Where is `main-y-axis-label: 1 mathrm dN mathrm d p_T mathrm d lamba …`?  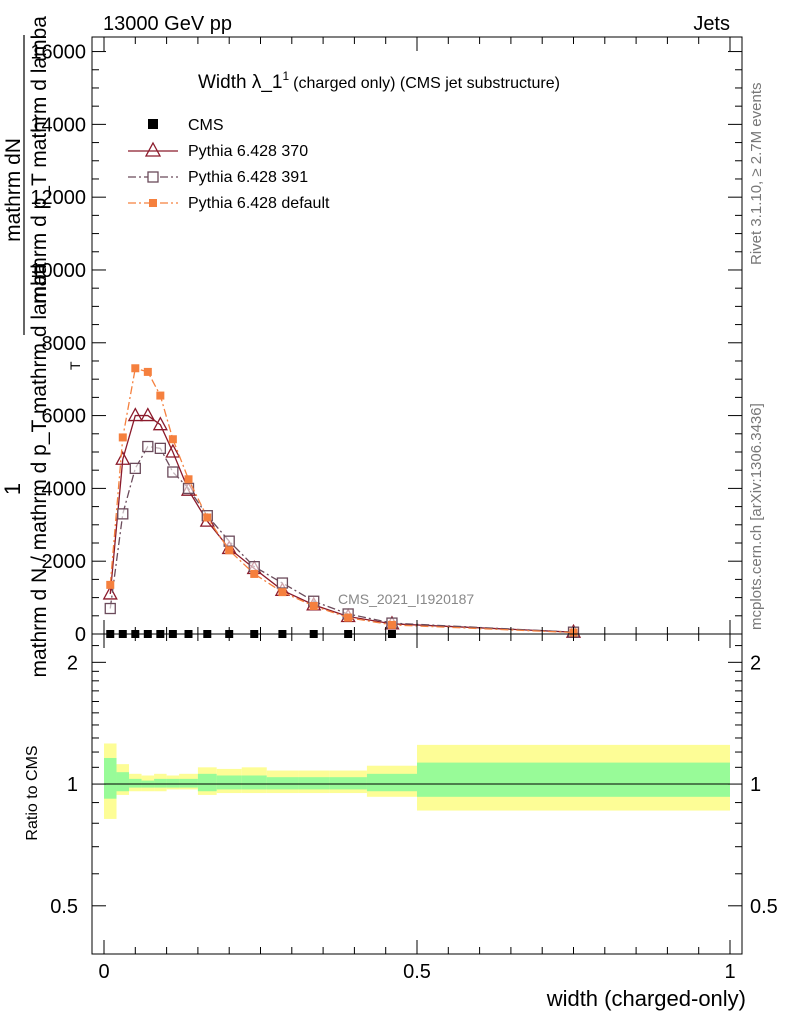
main-y-axis-label: 1 mathrm dN mathrm d p_T mathrm d lamba … is located at coordinates (41, 347).